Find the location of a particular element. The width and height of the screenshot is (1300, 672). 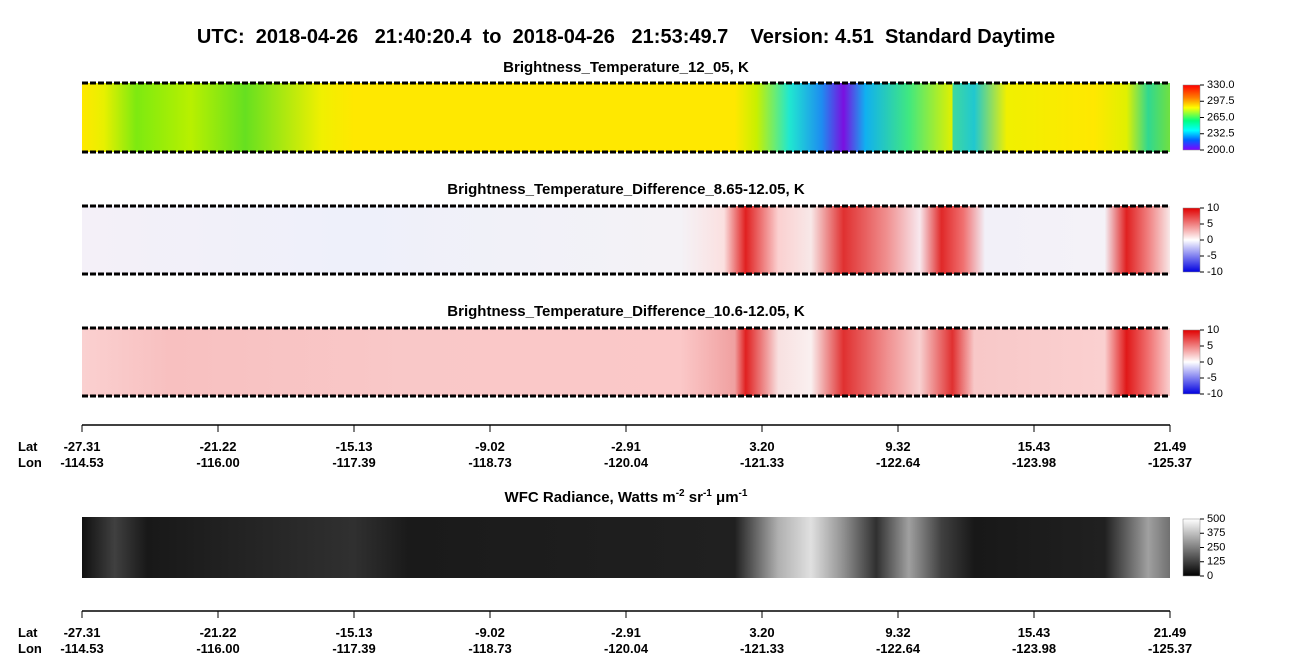

title-part: WFC Radiance, Watts m is located at coordinates (590, 497).